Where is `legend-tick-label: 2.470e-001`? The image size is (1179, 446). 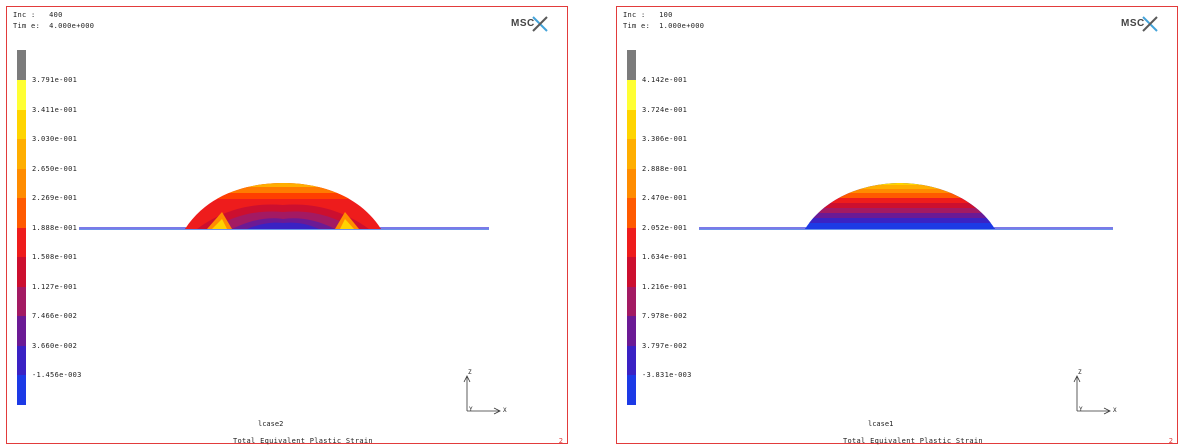 legend-tick-label: 2.470e-001 is located at coordinates (665, 198).